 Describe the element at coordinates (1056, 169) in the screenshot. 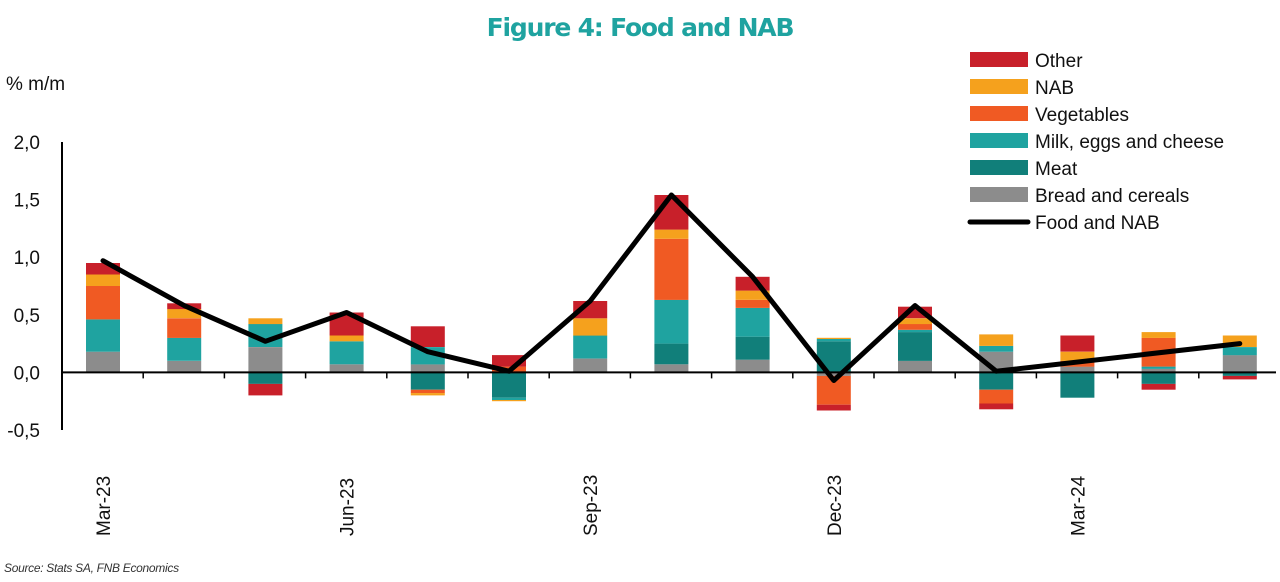

I see `legend-label: Meat` at that location.